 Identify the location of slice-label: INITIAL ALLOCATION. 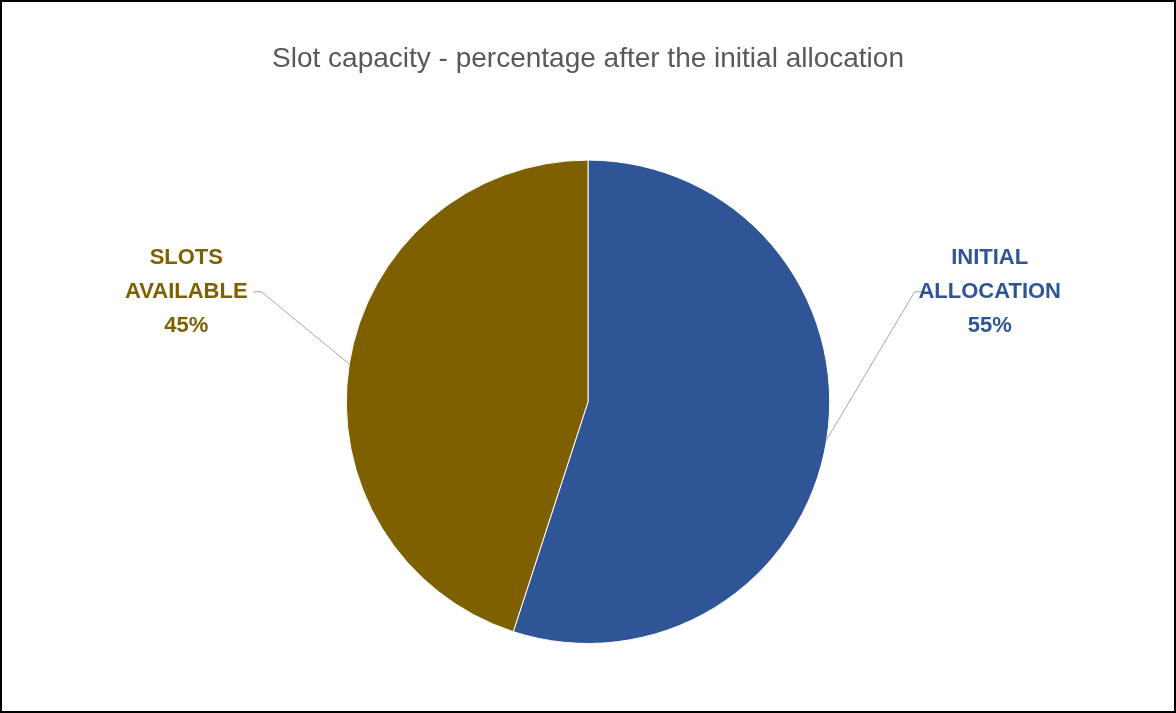
(989, 273).